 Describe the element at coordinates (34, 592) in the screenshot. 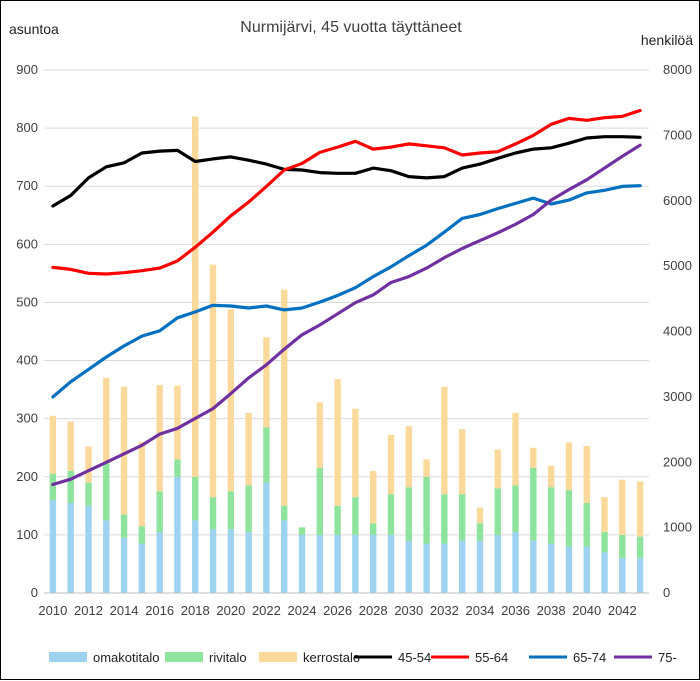

I see `left-tick-label: 0` at that location.